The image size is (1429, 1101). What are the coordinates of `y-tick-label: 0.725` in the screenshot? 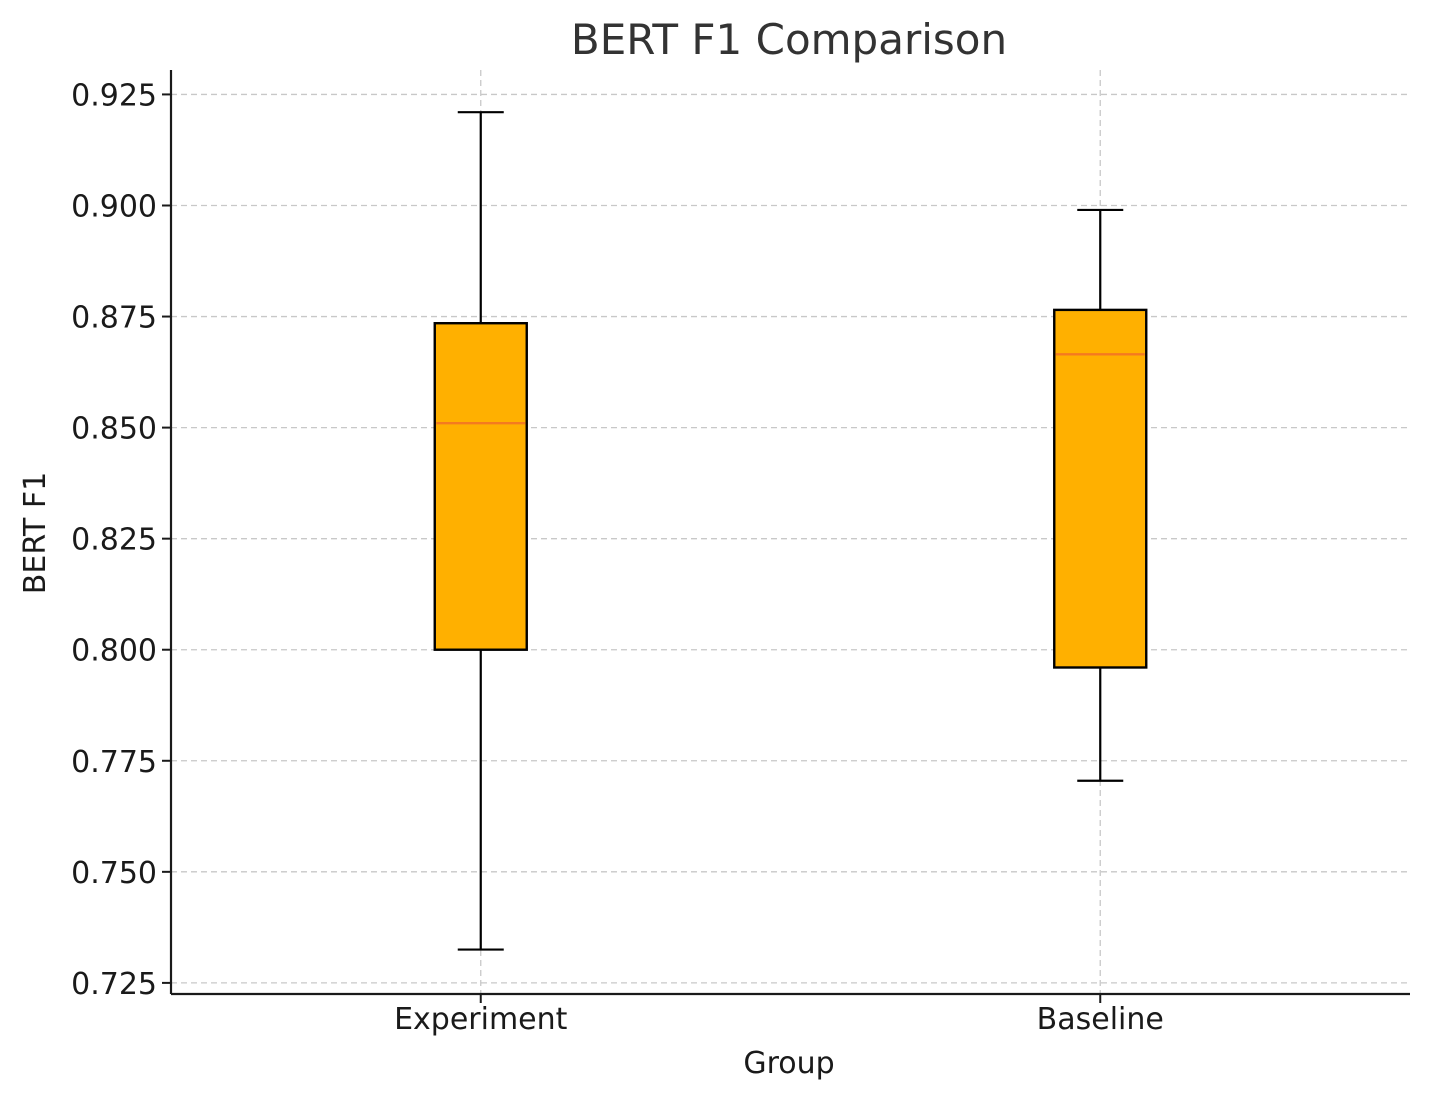 It's located at (114, 984).